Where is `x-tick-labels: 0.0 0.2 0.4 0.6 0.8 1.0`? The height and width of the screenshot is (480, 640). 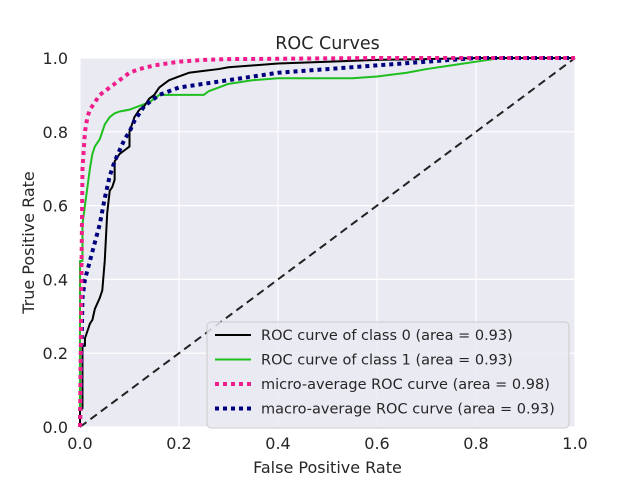
x-tick-labels: 0.0 0.2 0.4 0.6 0.8 1.0 is located at coordinates (327, 443).